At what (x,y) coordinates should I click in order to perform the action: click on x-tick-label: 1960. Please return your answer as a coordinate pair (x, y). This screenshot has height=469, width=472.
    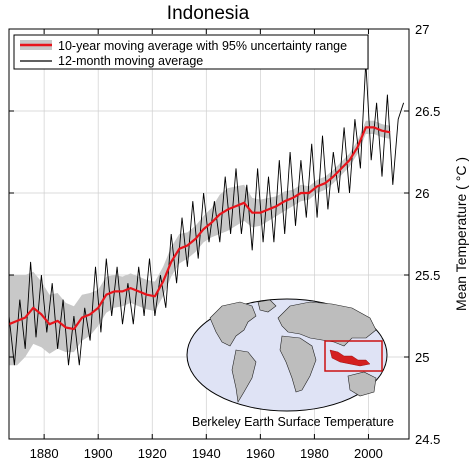
    Looking at the image, I should click on (260, 453).